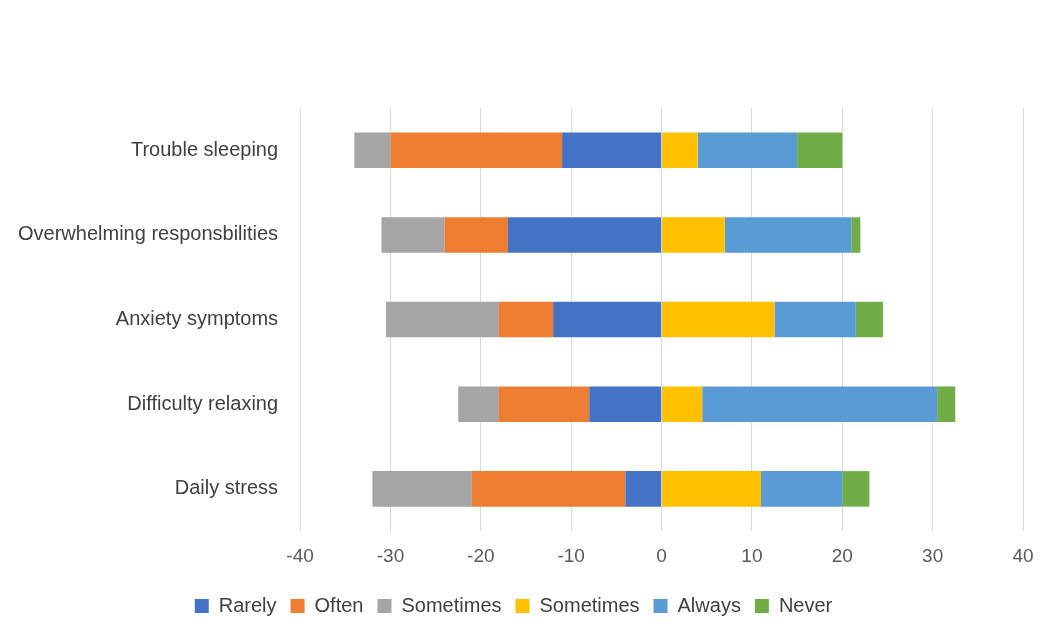 The width and height of the screenshot is (1053, 636). I want to click on legend-label: Never, so click(805, 604).